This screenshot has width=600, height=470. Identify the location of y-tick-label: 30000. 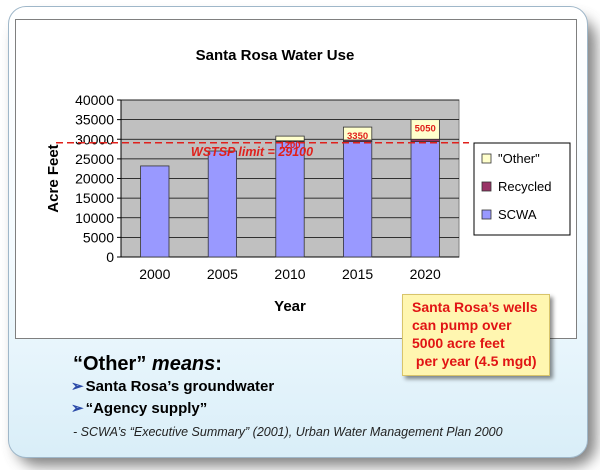
(94, 139).